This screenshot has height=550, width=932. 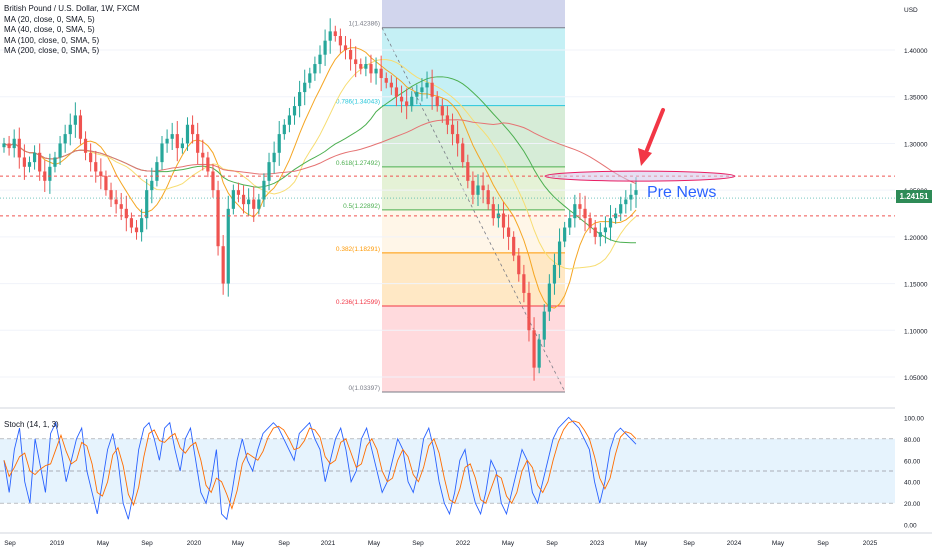 I want to click on legend-symbol: British Pound / U.S. Dollar, 1W, FXCM, so click(x=72, y=8).